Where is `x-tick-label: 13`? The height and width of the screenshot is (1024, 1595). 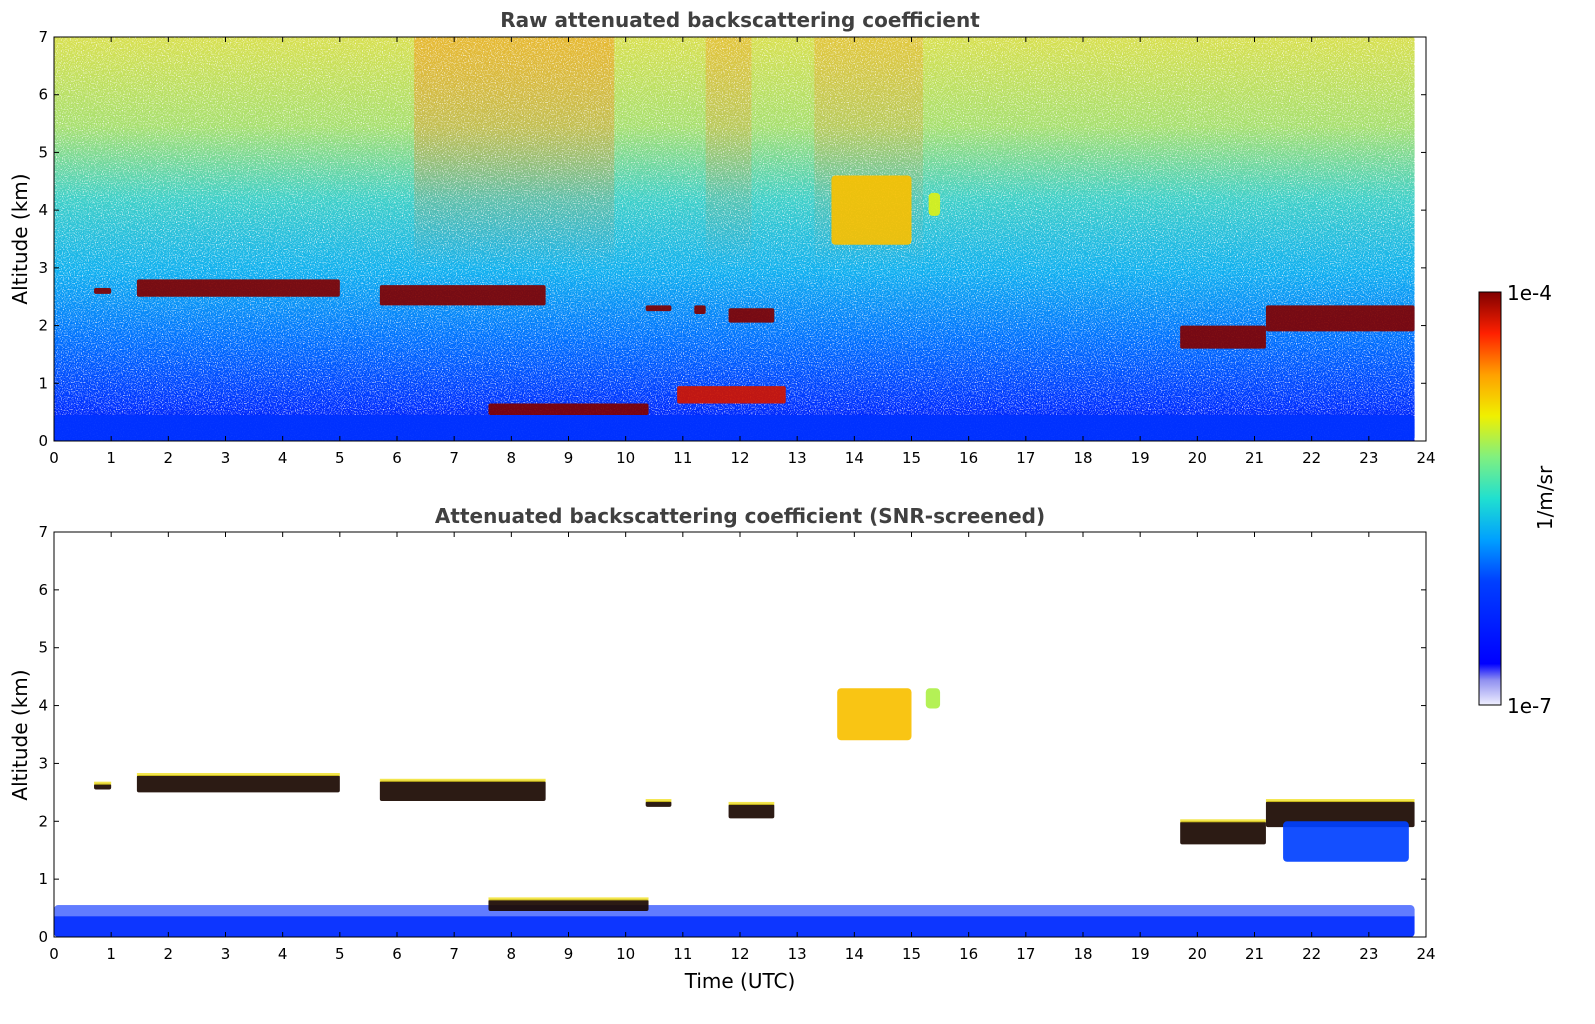 x-tick-label: 13 is located at coordinates (797, 954).